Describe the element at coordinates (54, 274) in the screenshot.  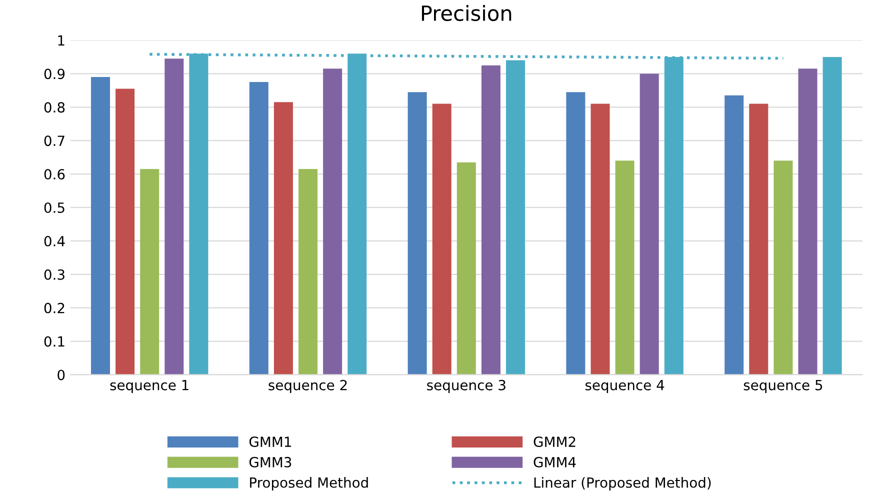
I see `y-tick-label: 0.3` at that location.